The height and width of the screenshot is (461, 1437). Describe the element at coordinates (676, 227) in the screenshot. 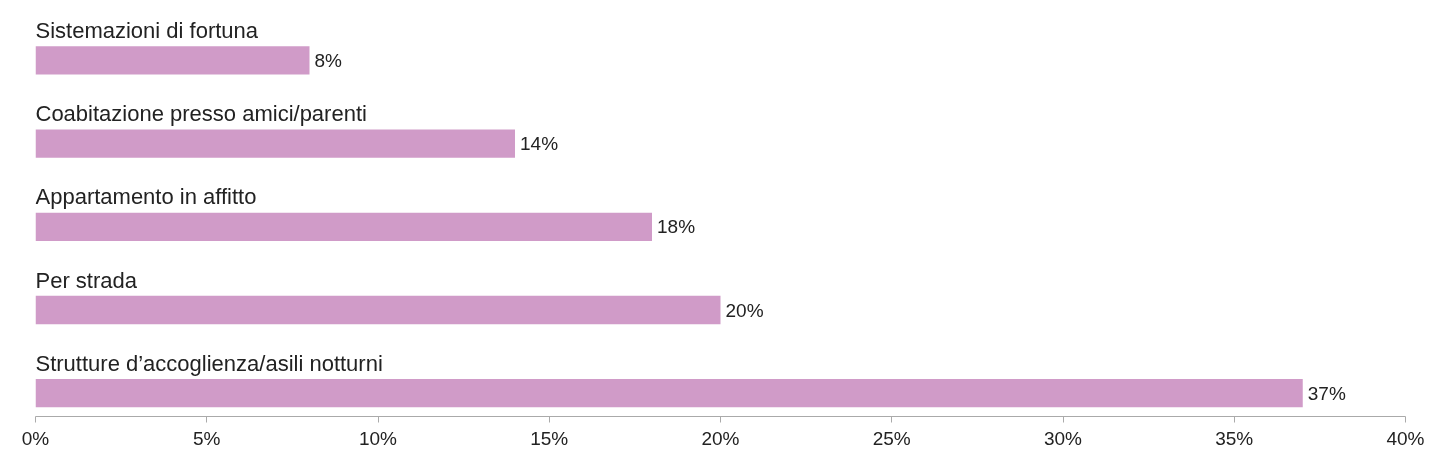

I see `data-label: 18%` at that location.